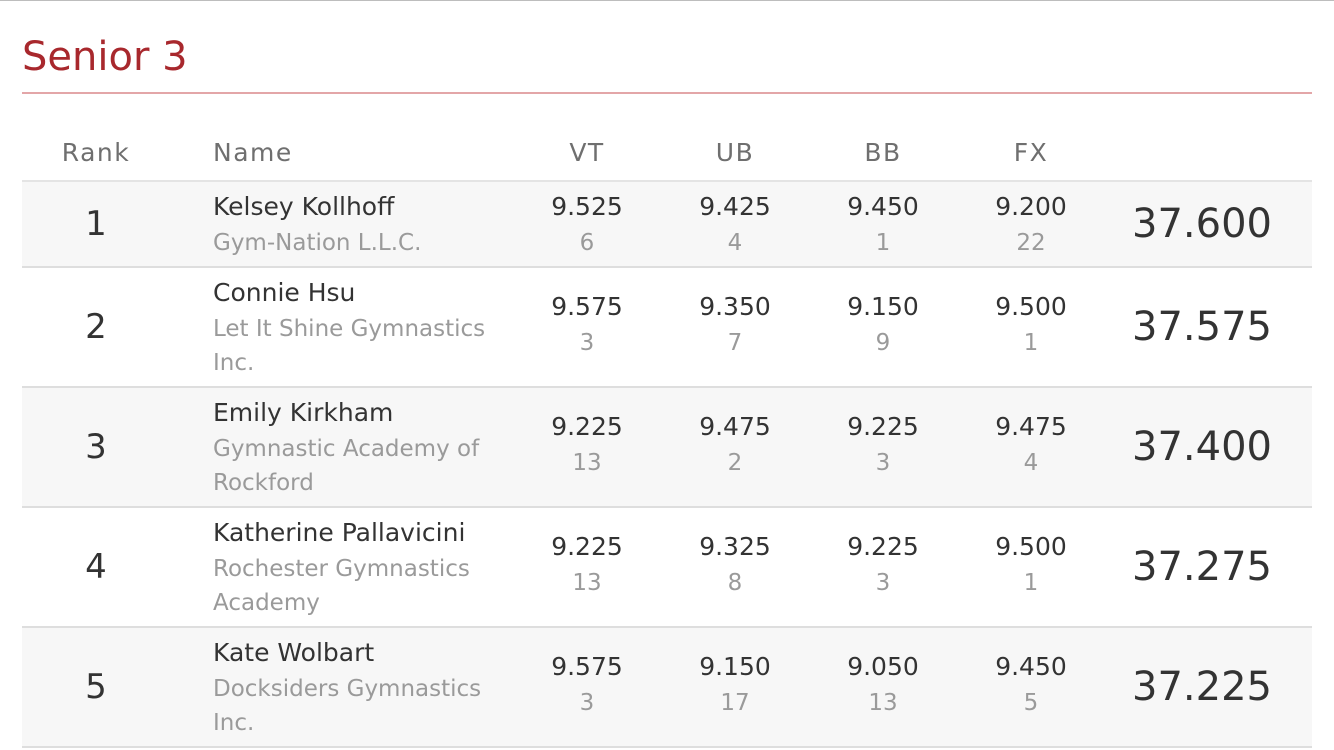 The image size is (1334, 750). I want to click on top-divider, so click(667, 0).